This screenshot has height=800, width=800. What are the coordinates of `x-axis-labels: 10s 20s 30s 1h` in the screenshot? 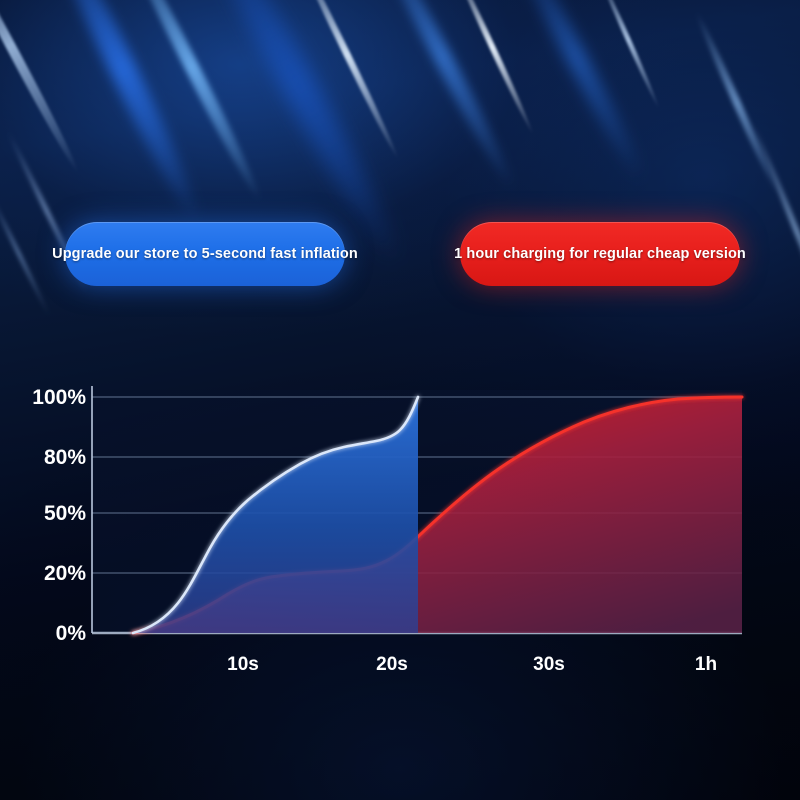 It's located at (472, 664).